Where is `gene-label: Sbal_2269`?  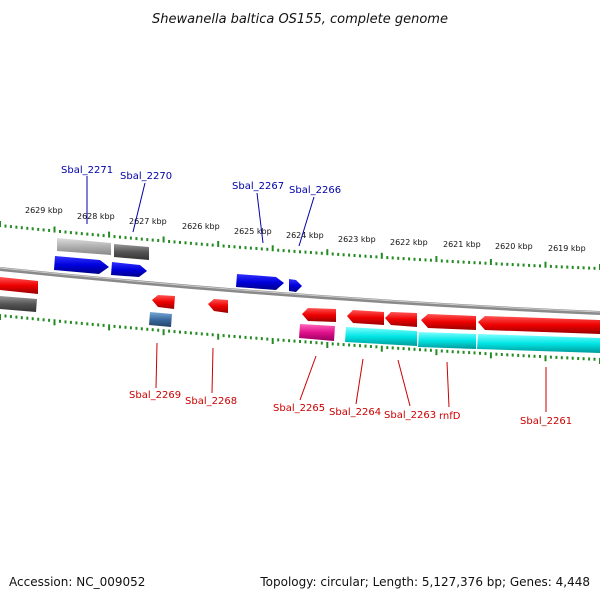 gene-label: Sbal_2269 is located at coordinates (155, 395).